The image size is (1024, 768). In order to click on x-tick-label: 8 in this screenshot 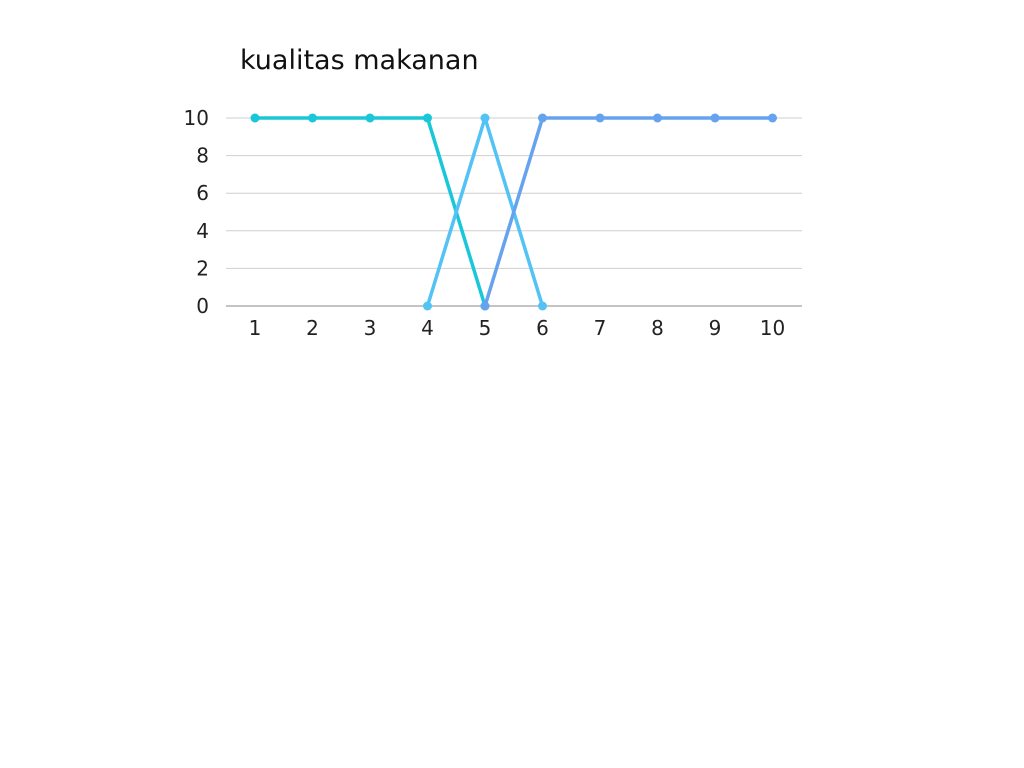, I will do `click(657, 328)`.